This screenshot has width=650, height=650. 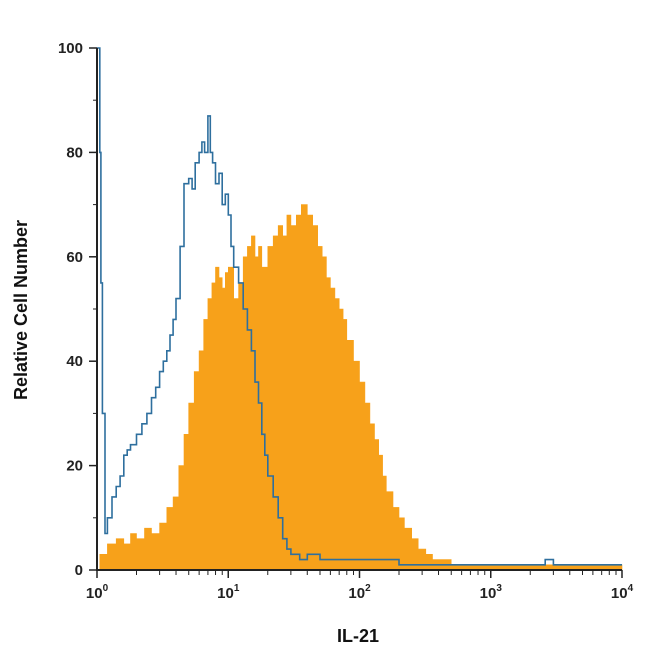 I want to click on x-axis-title: IL-21, so click(x=358, y=636).